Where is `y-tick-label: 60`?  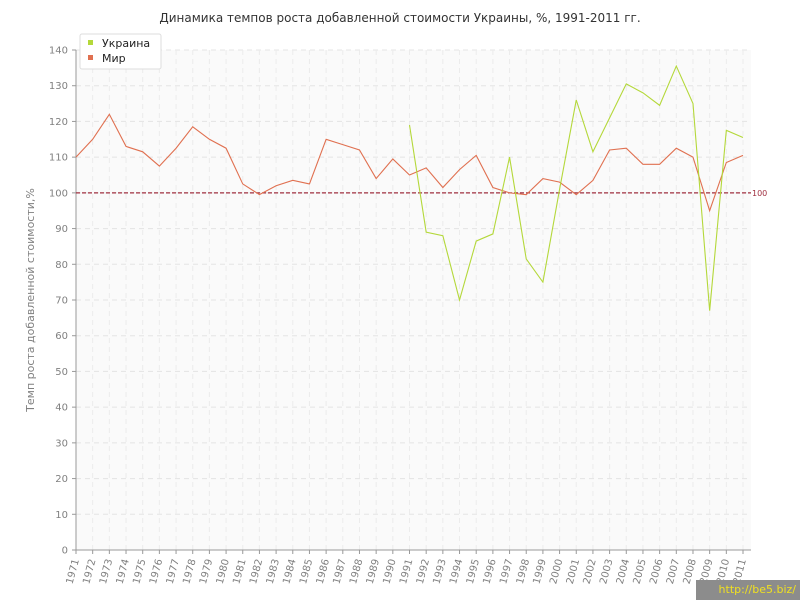 y-tick-label: 60 is located at coordinates (61, 336).